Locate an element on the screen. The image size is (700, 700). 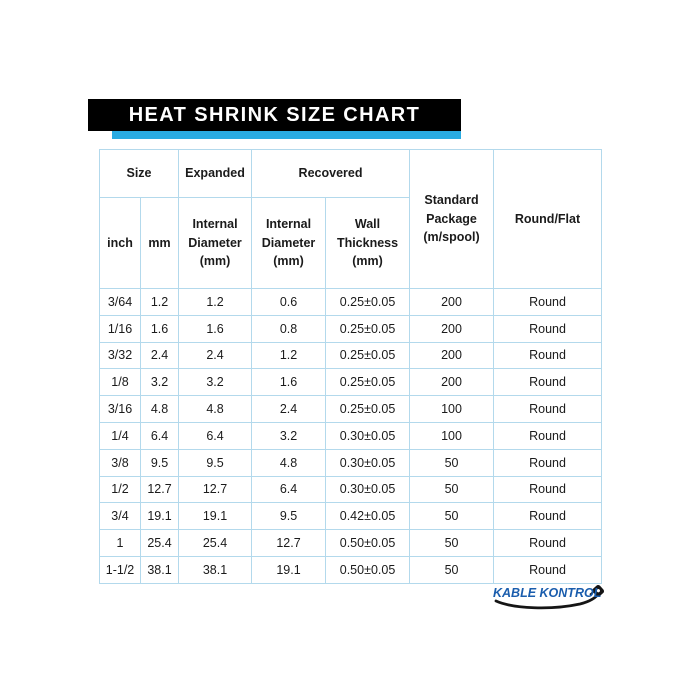
plug-icon is located at coordinates (597, 592).